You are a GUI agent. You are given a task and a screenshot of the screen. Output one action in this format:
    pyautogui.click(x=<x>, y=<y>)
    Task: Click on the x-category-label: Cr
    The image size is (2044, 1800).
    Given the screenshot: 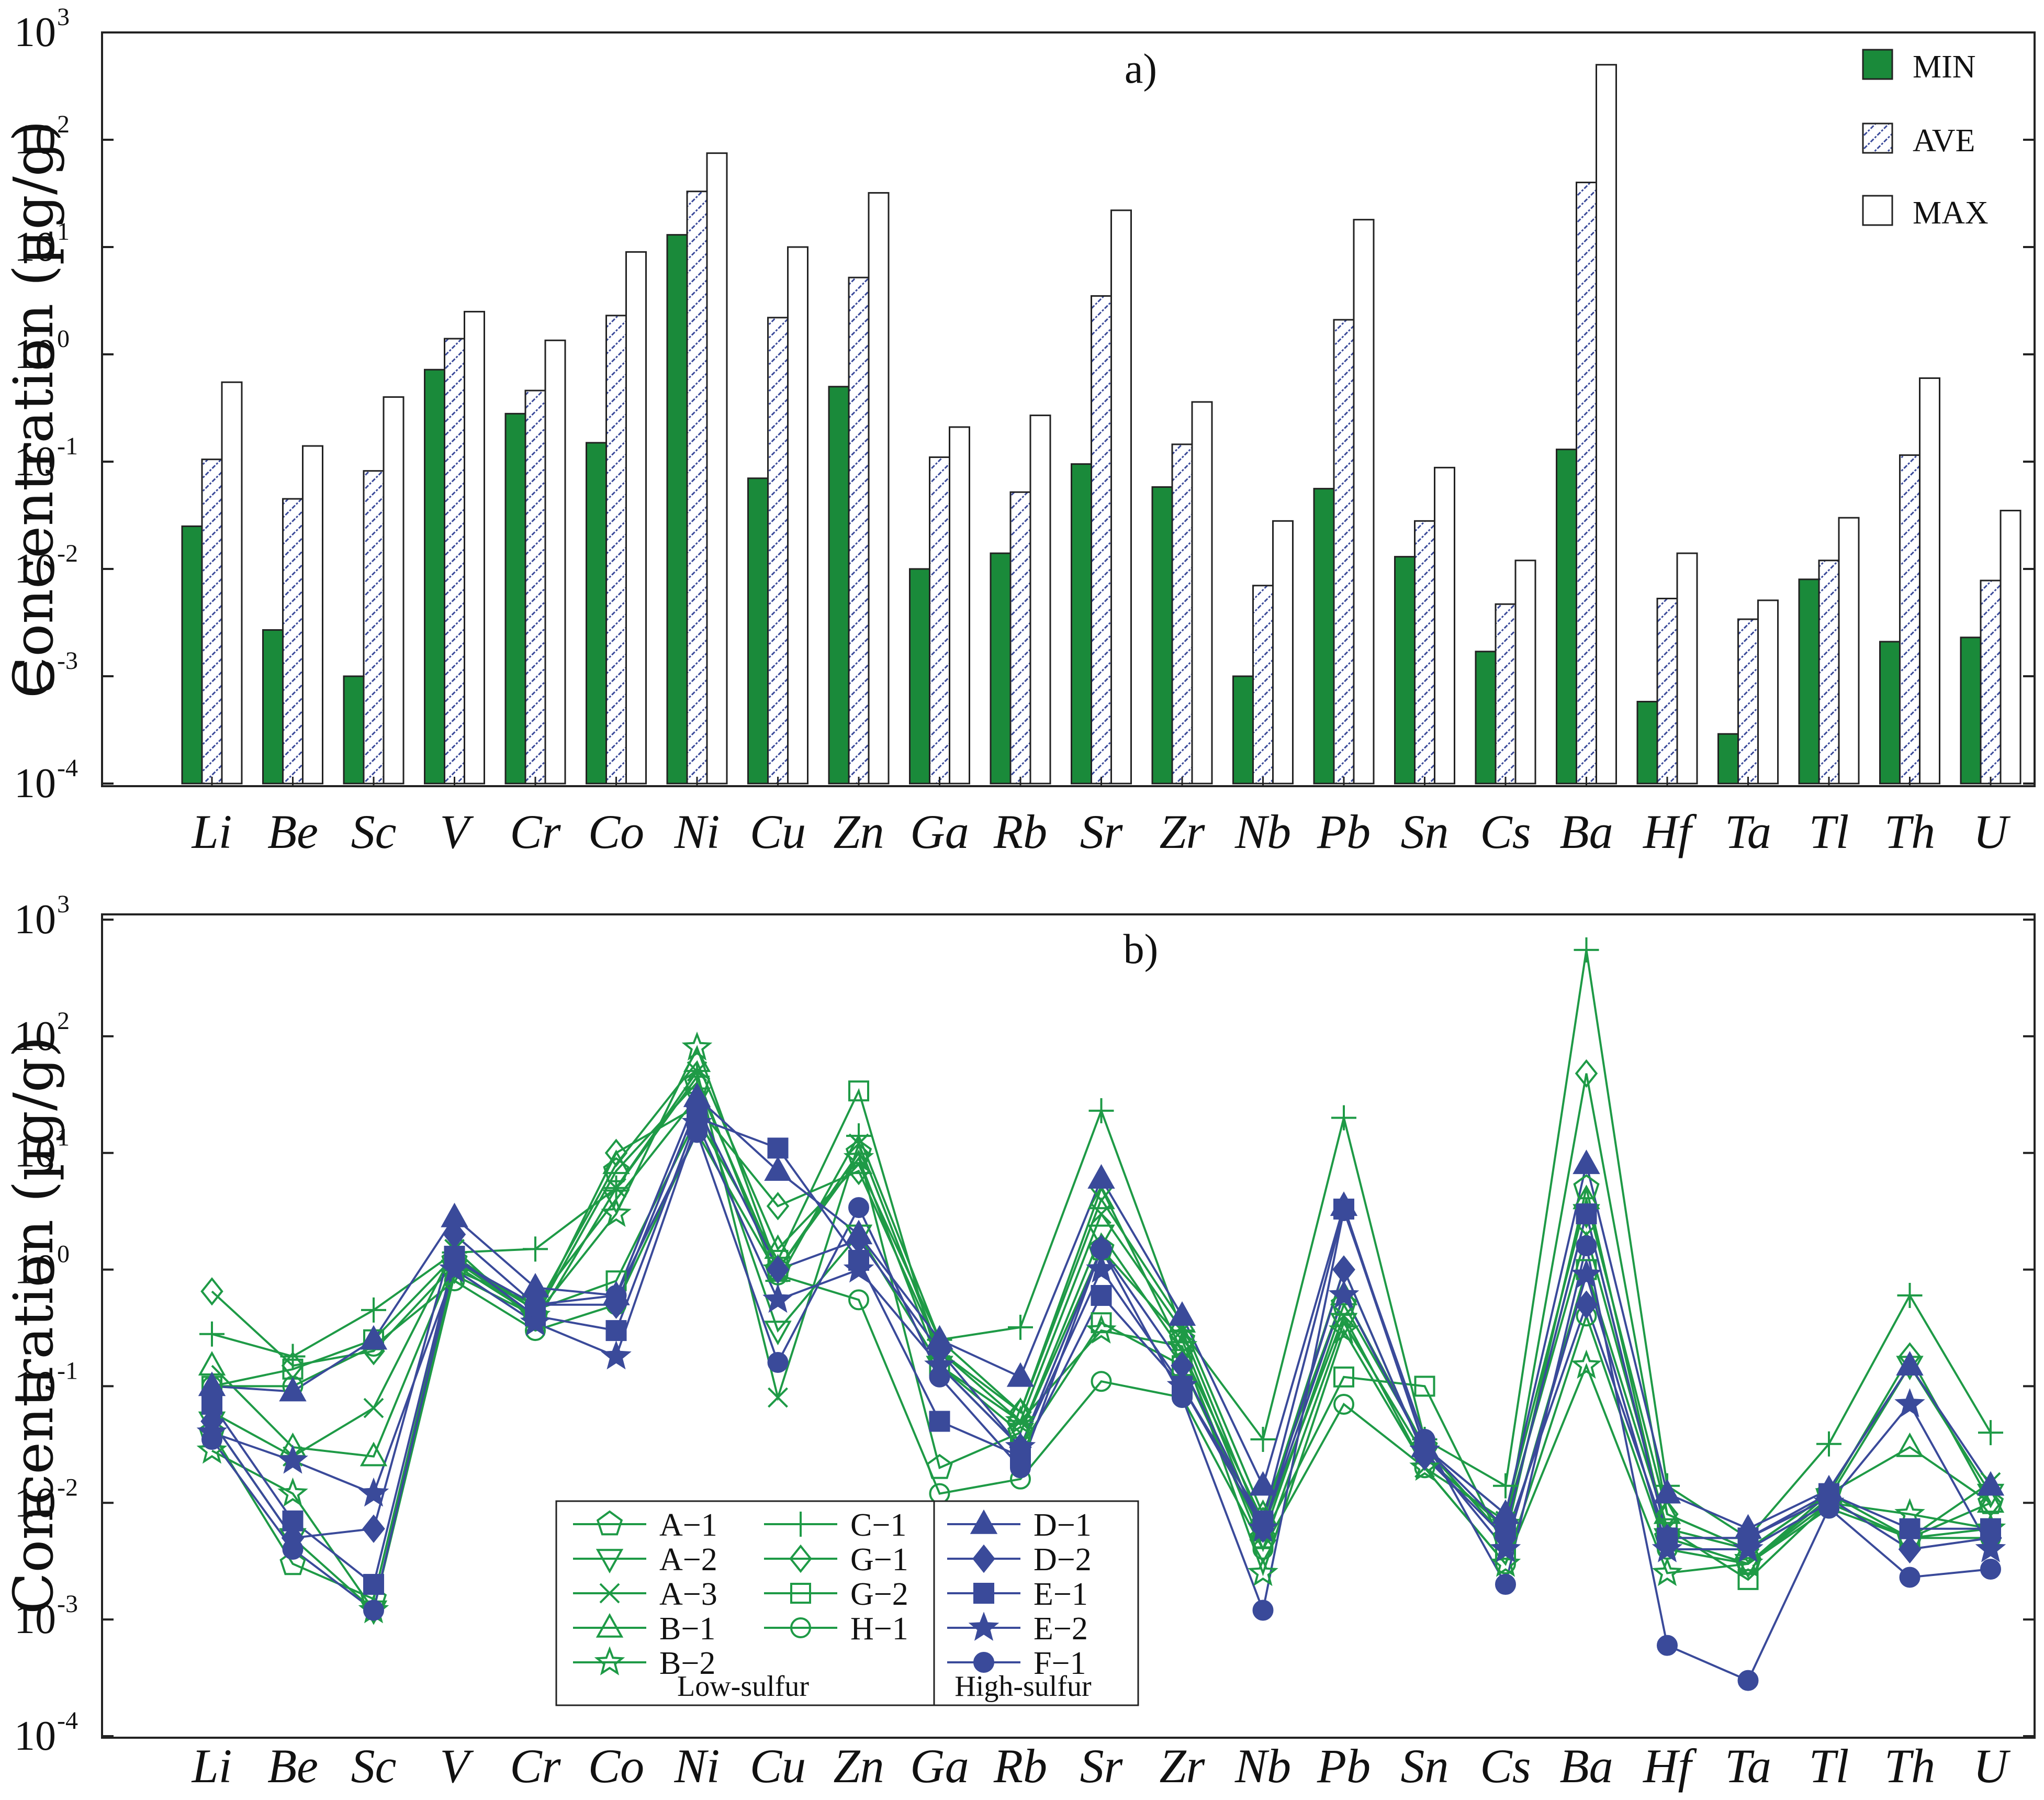 What is the action you would take?
    pyautogui.click(x=536, y=1766)
    